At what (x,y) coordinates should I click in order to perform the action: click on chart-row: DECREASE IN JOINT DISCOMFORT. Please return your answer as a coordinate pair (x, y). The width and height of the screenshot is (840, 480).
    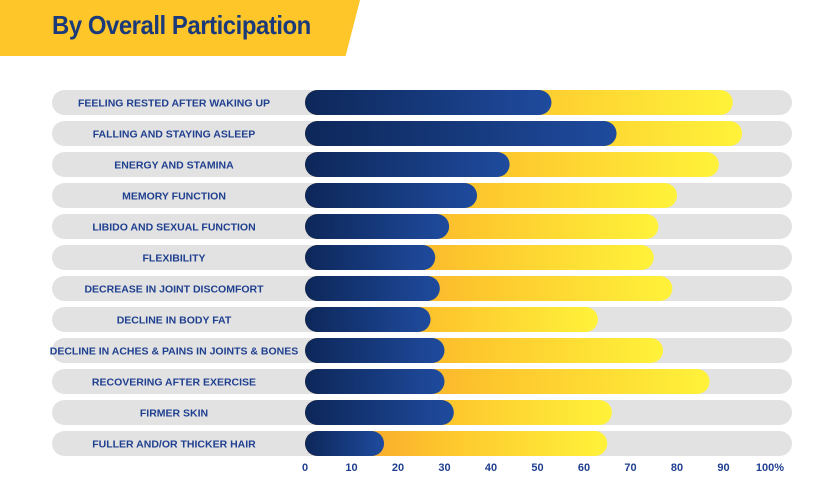
    Looking at the image, I should click on (422, 288).